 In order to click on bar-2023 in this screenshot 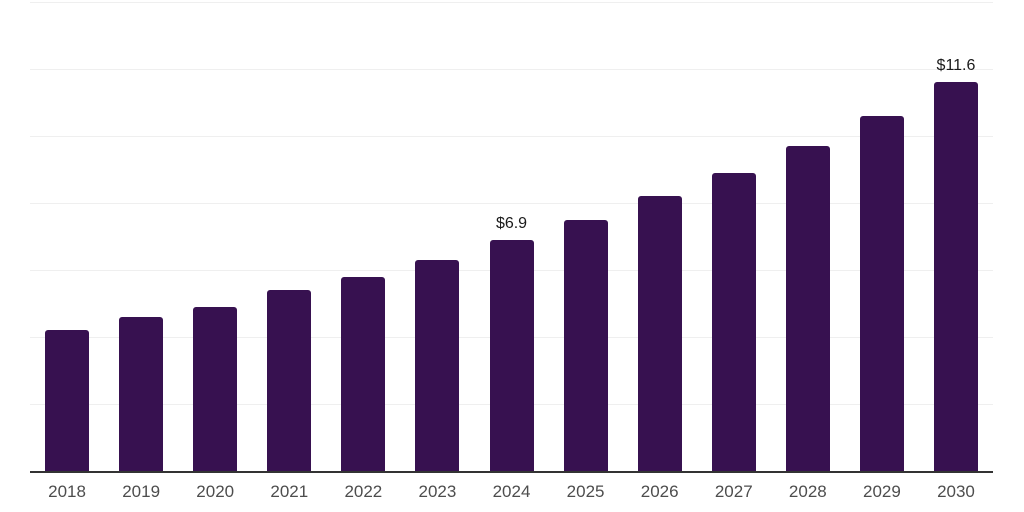, I will do `click(437, 365)`.